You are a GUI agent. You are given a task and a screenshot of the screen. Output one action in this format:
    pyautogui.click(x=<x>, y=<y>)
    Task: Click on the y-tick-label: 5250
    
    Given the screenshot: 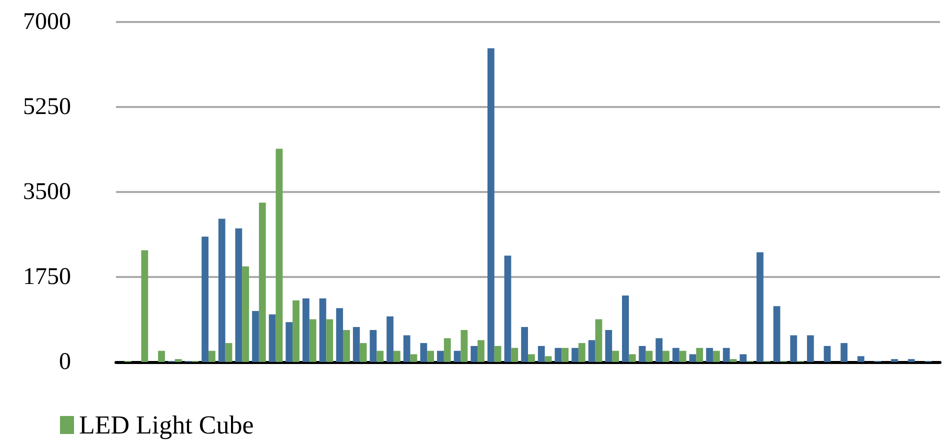 What is the action you would take?
    pyautogui.click(x=47, y=107)
    